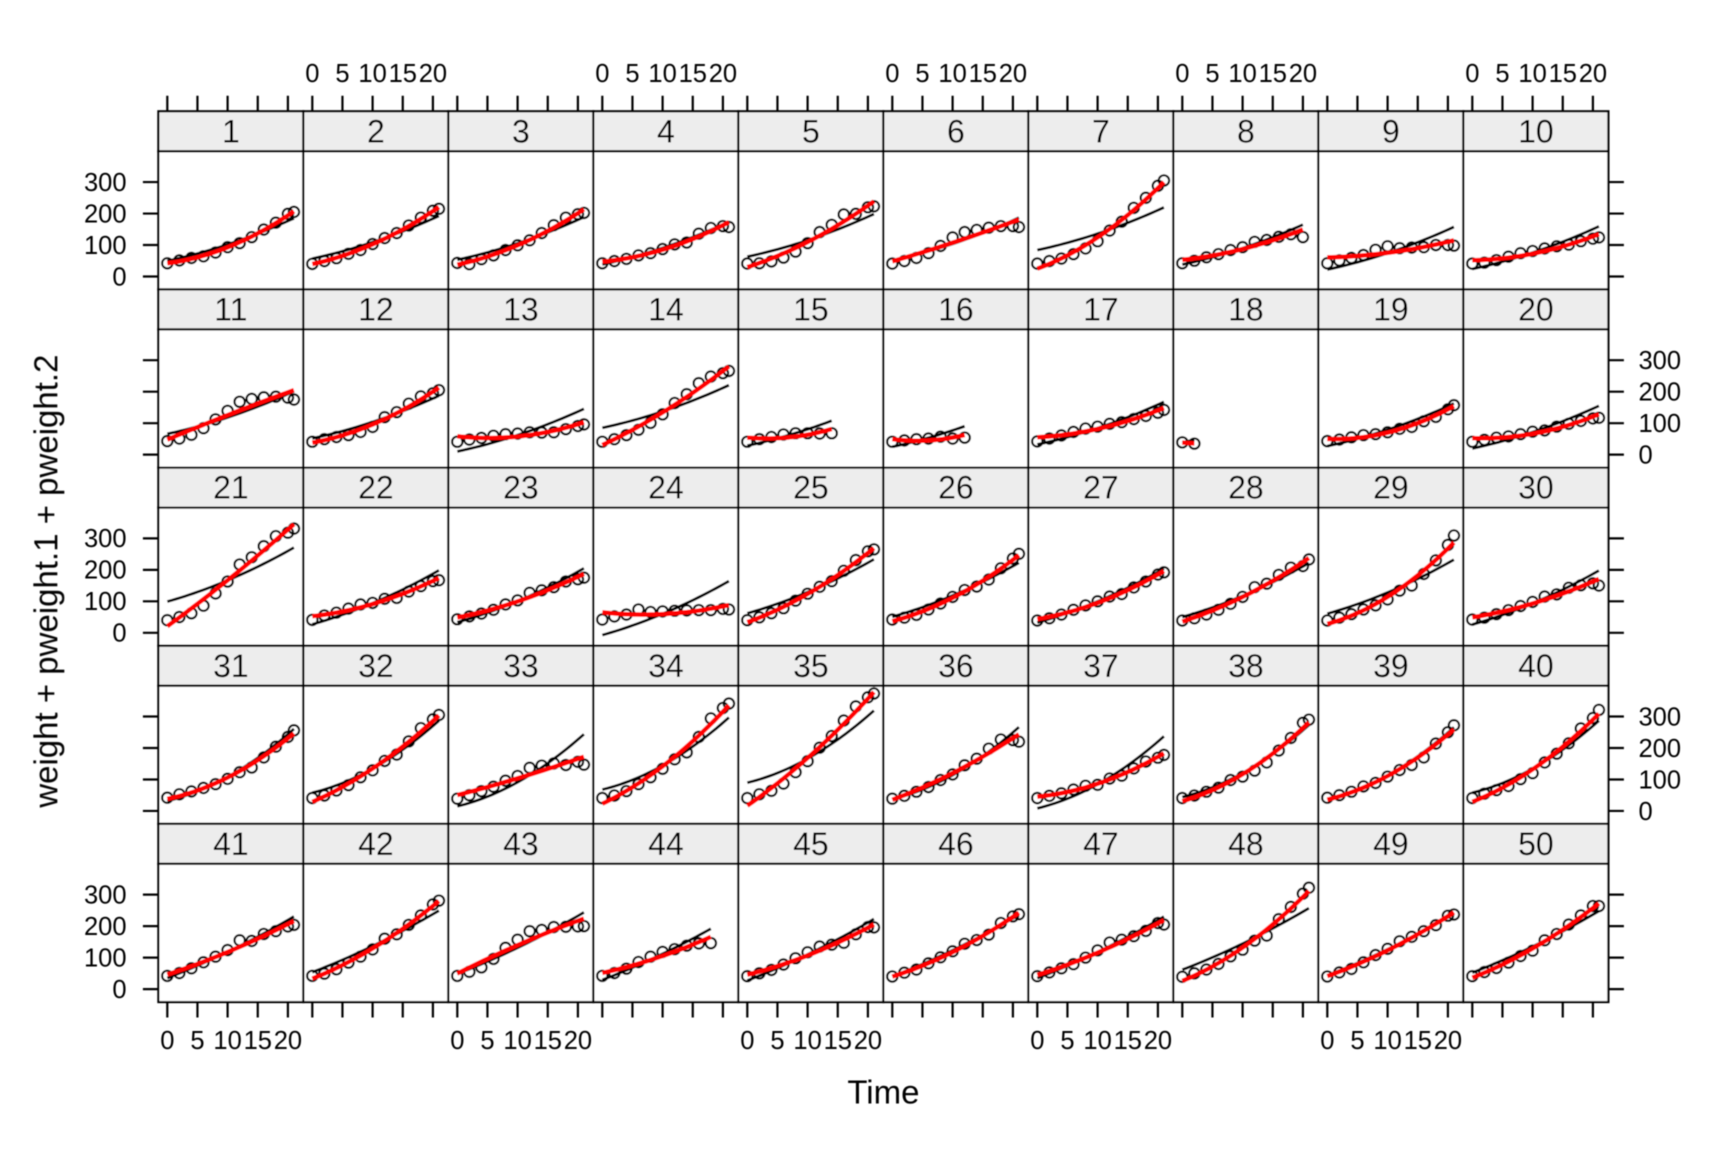  I want to click on svg-text: 18, so click(1246, 309).